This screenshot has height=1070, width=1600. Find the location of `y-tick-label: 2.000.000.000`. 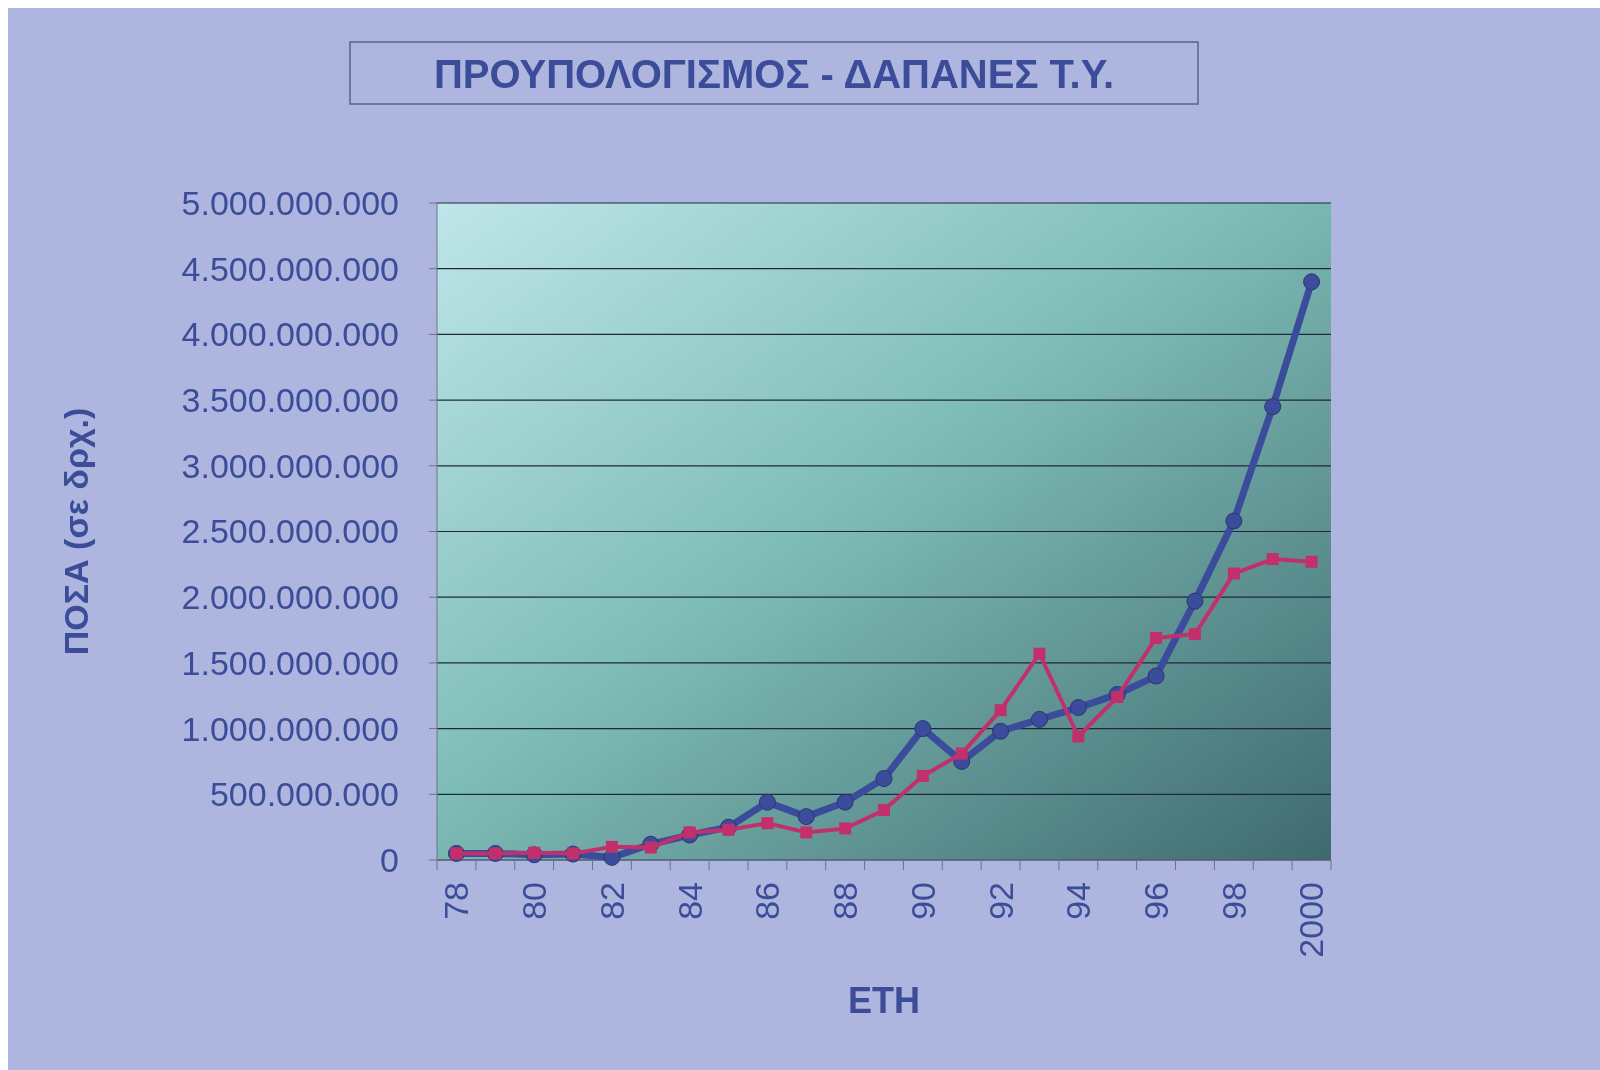

y-tick-label: 2.000.000.000 is located at coordinates (290, 597).